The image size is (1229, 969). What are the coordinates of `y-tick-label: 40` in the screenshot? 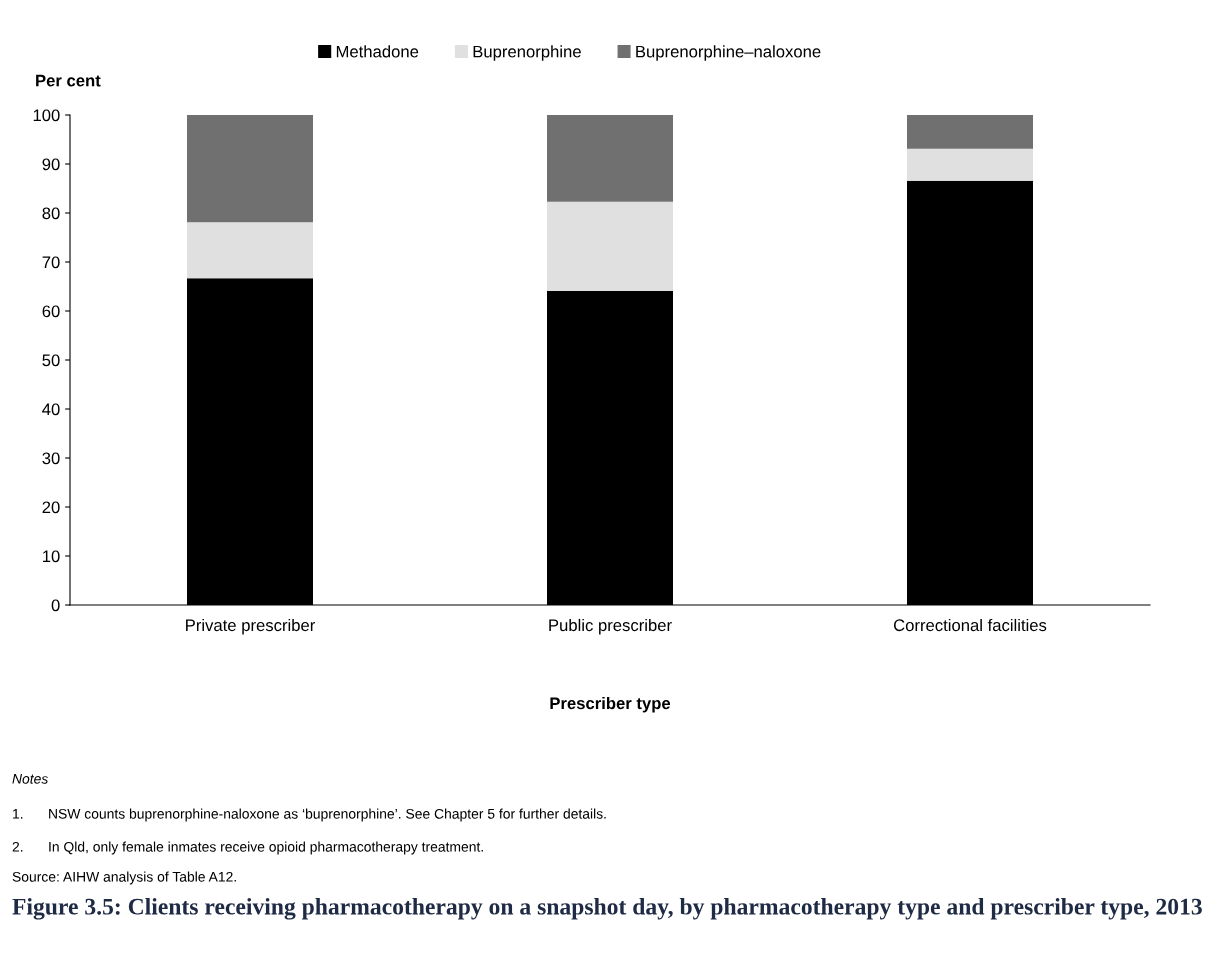 It's located at (51, 409).